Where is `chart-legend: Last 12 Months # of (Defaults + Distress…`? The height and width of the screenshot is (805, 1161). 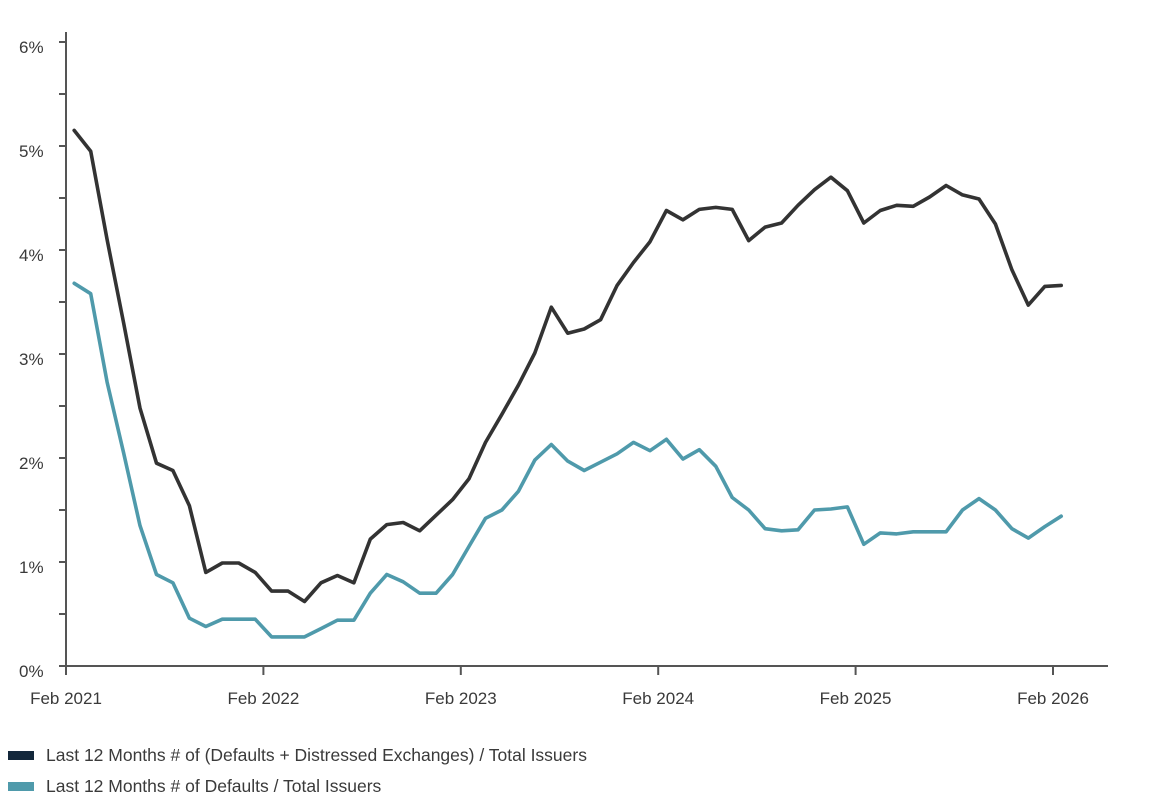 chart-legend: Last 12 Months # of (Defaults + Distress… is located at coordinates (297, 771).